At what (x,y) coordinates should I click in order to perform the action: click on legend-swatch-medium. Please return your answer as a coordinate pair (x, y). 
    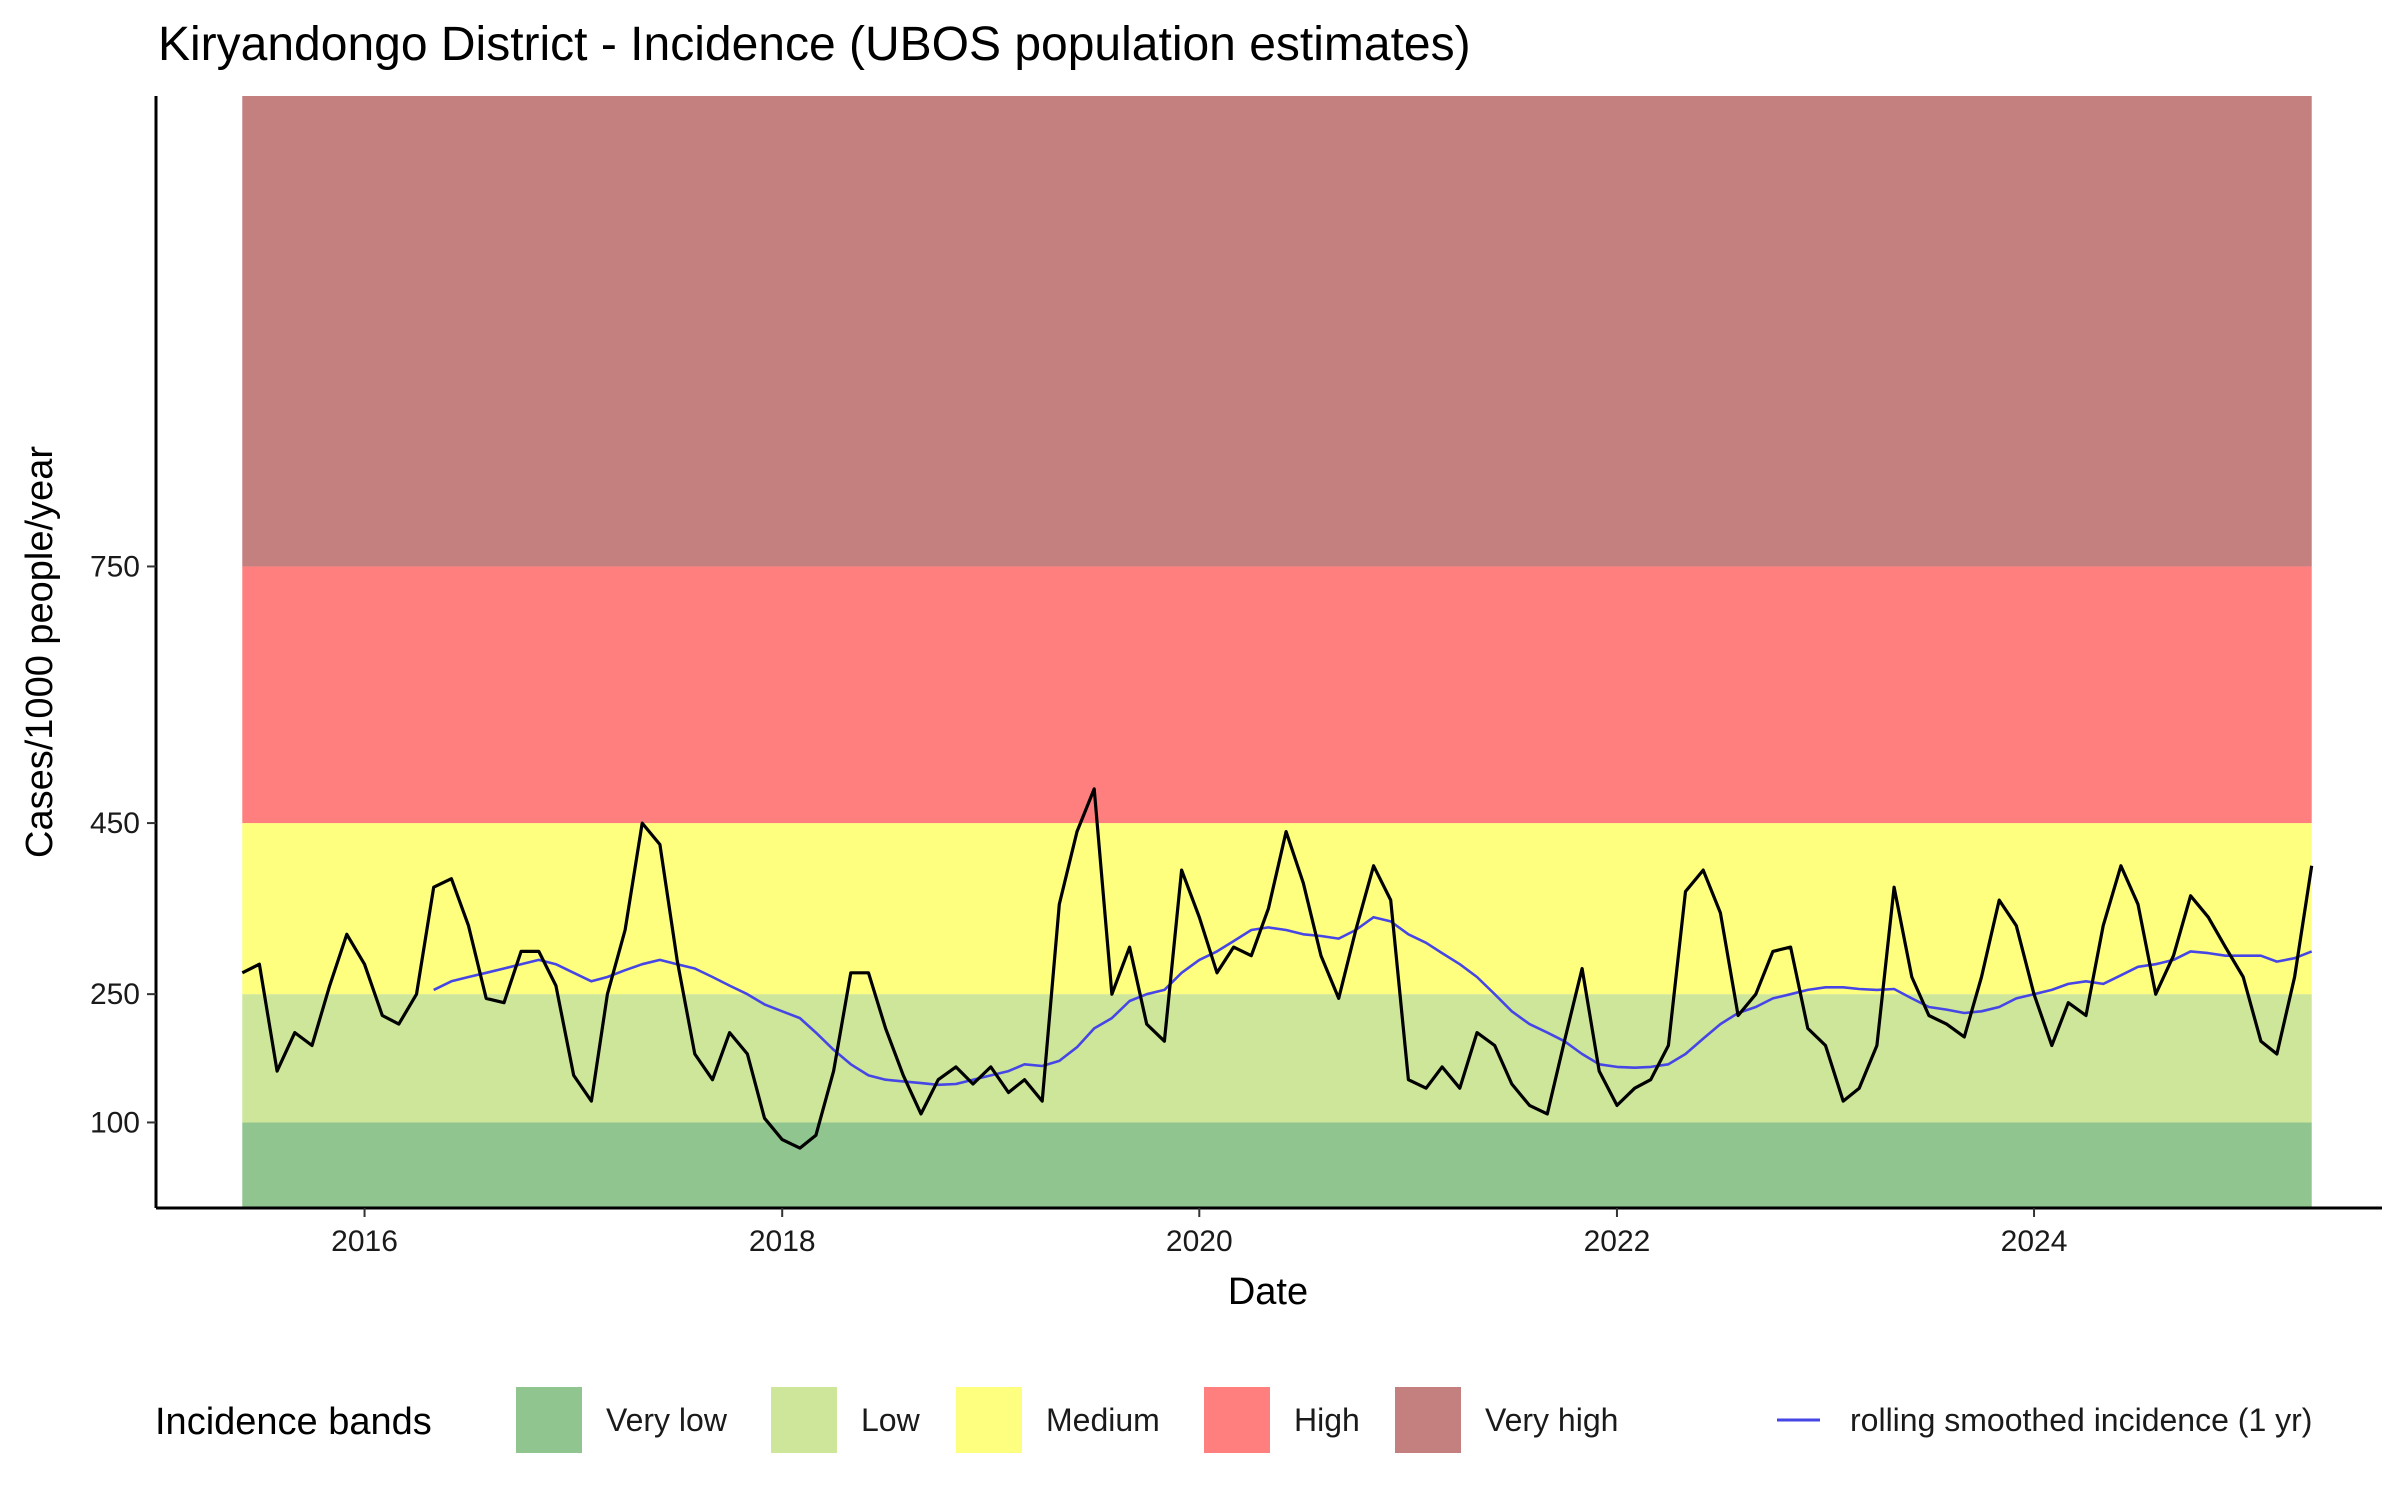
    Looking at the image, I should click on (989, 1420).